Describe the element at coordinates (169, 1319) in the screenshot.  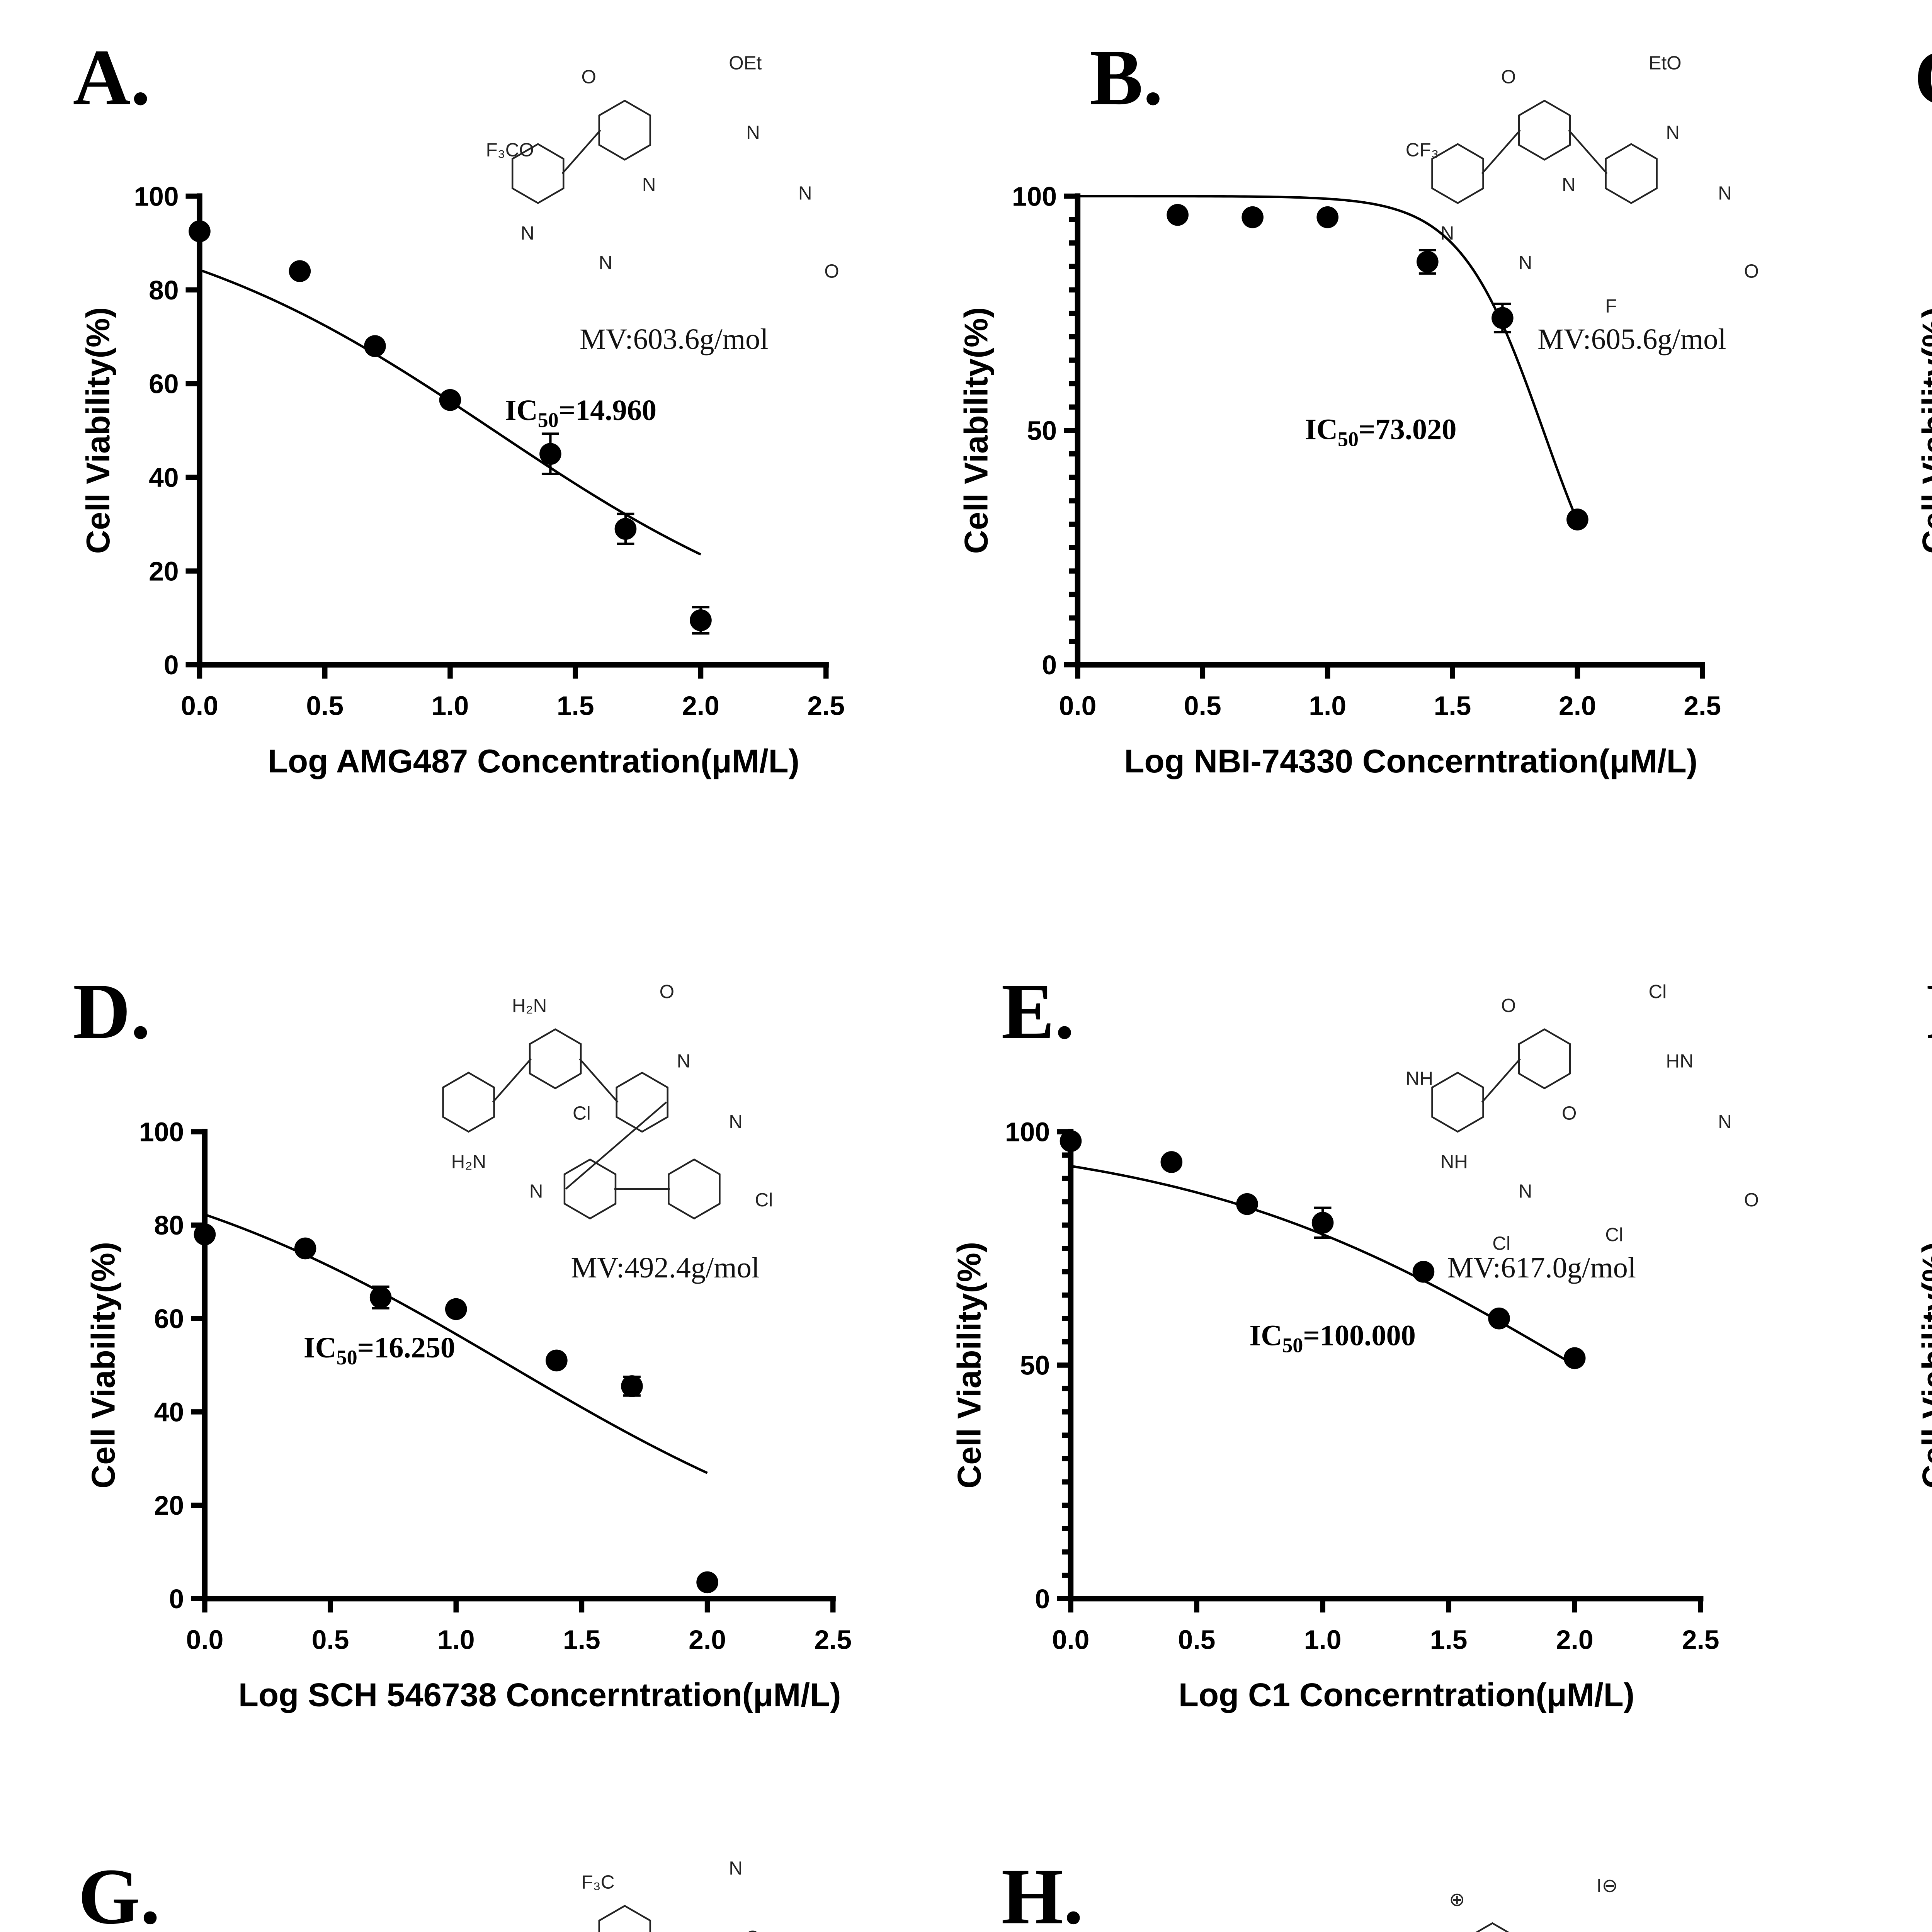
I see `y-tick-label: 60` at that location.